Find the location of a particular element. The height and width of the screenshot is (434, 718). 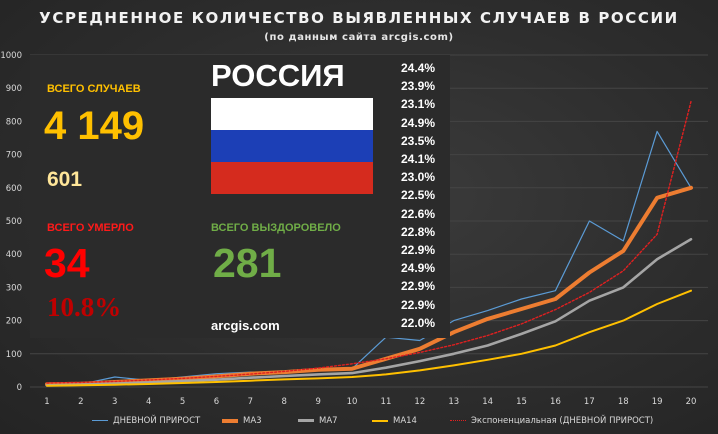

y-tick-label: 500 is located at coordinates (14, 222).